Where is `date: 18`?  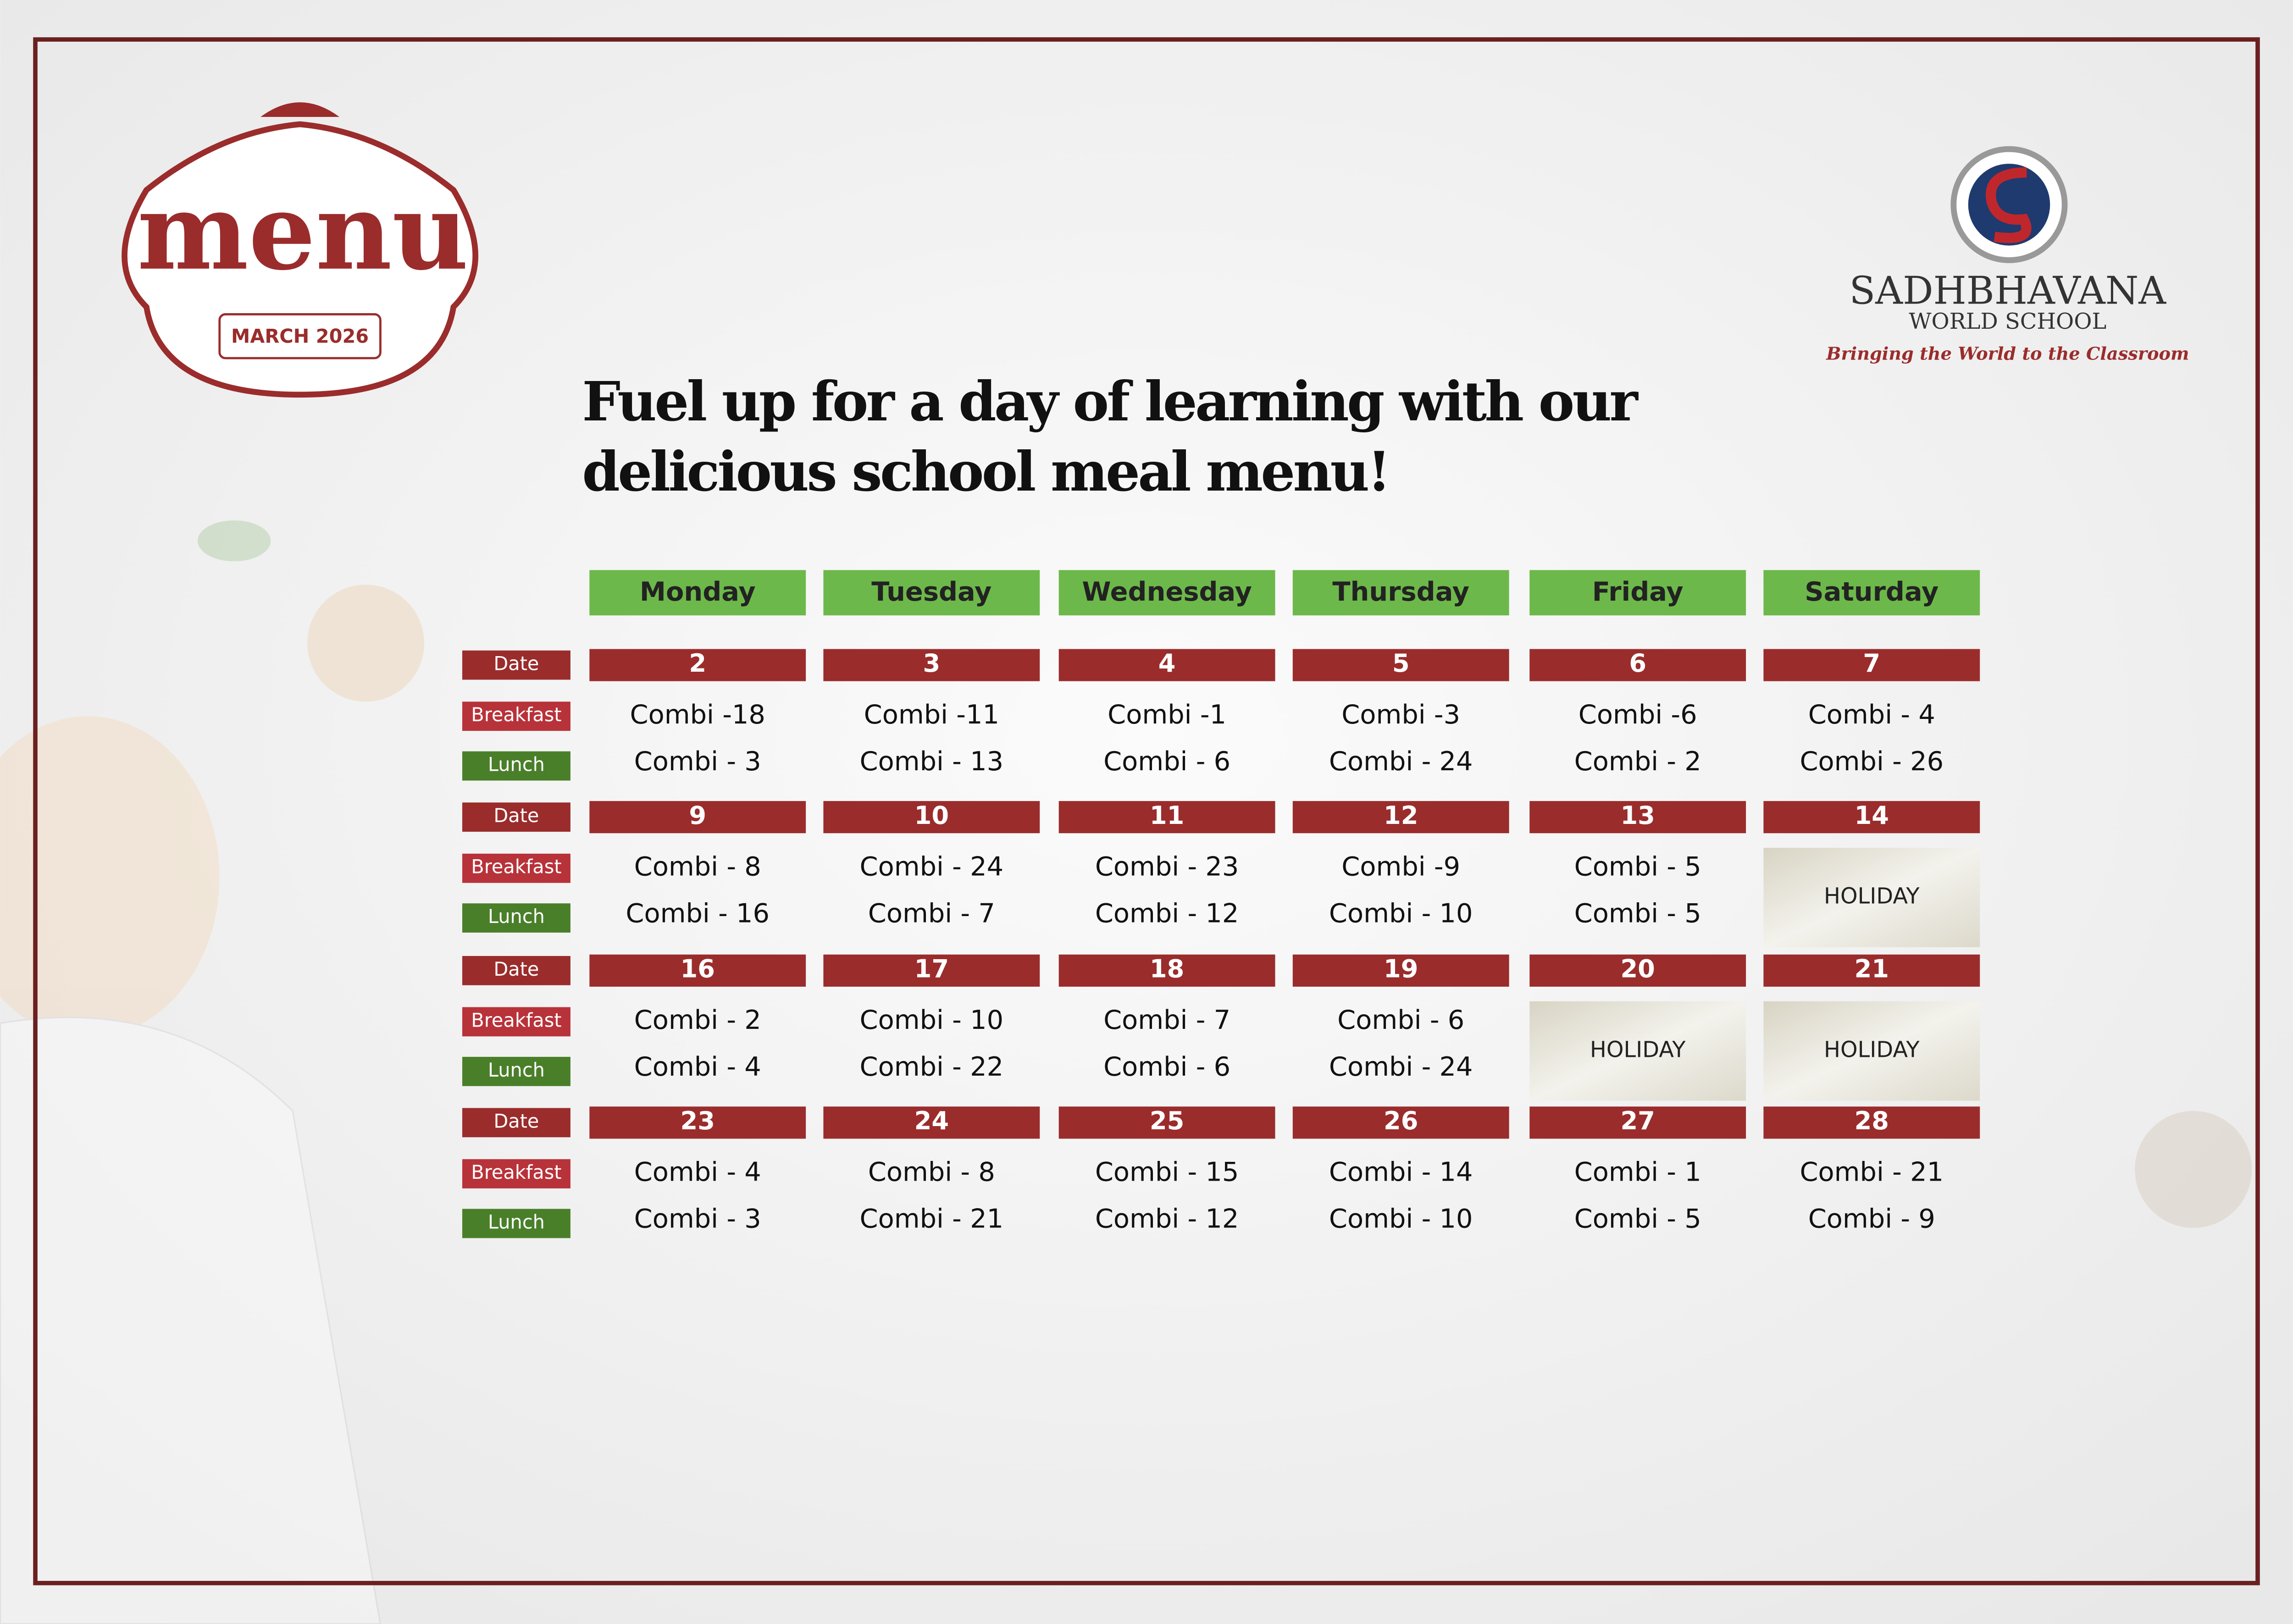
date: 18 is located at coordinates (1167, 969).